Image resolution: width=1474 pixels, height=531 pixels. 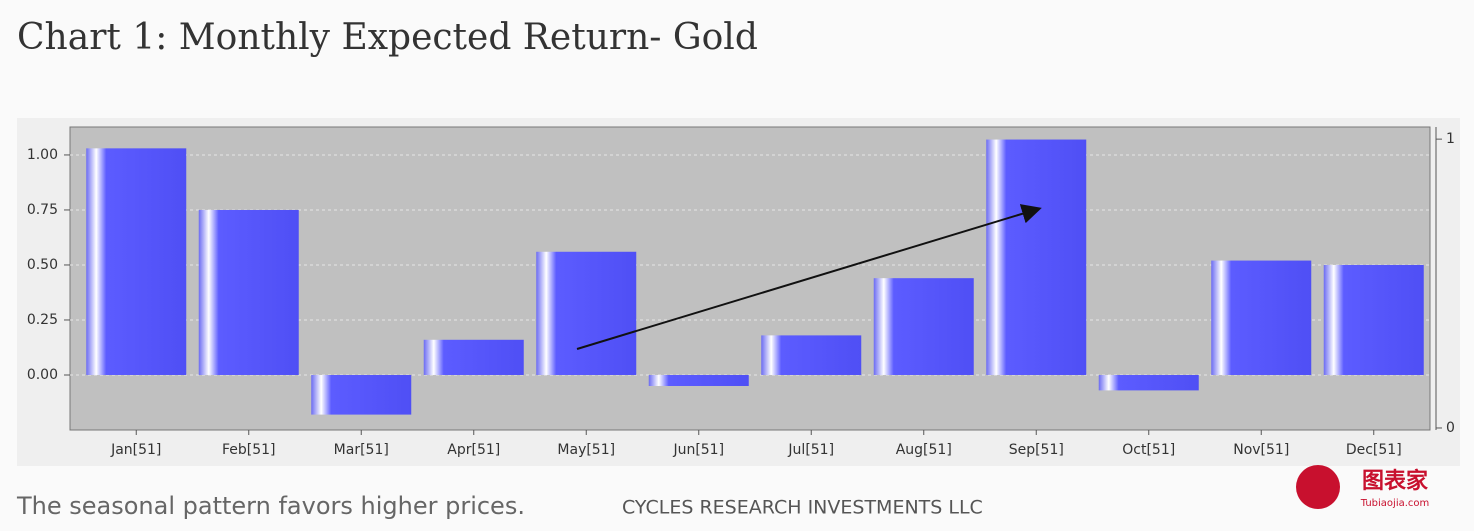 What do you see at coordinates (809, 277) in the screenshot?
I see `trend-arrow` at bounding box center [809, 277].